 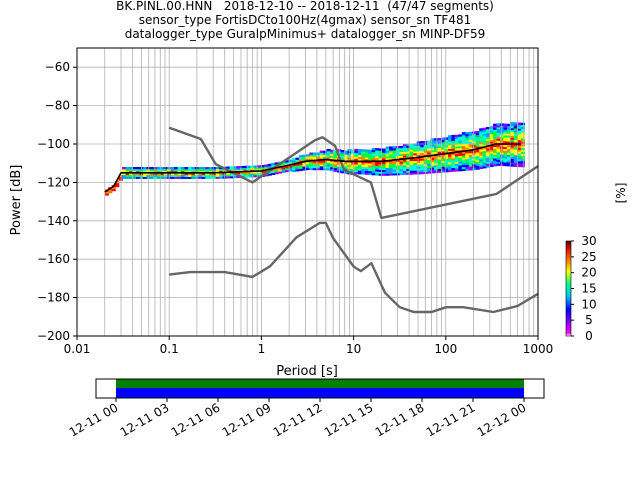 I want to click on coverage-tick-label: 12-11 06, so click(x=196, y=419).